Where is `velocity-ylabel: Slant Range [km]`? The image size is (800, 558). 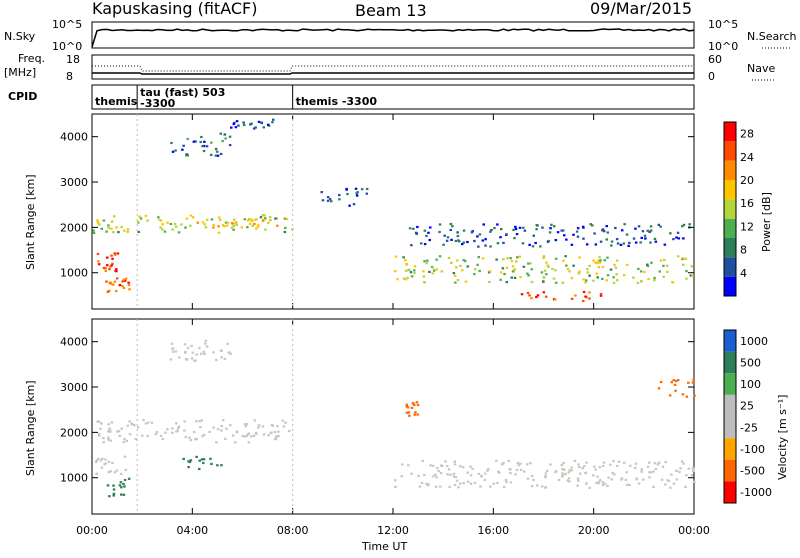 velocity-ylabel: Slant Range [km] is located at coordinates (30, 428).